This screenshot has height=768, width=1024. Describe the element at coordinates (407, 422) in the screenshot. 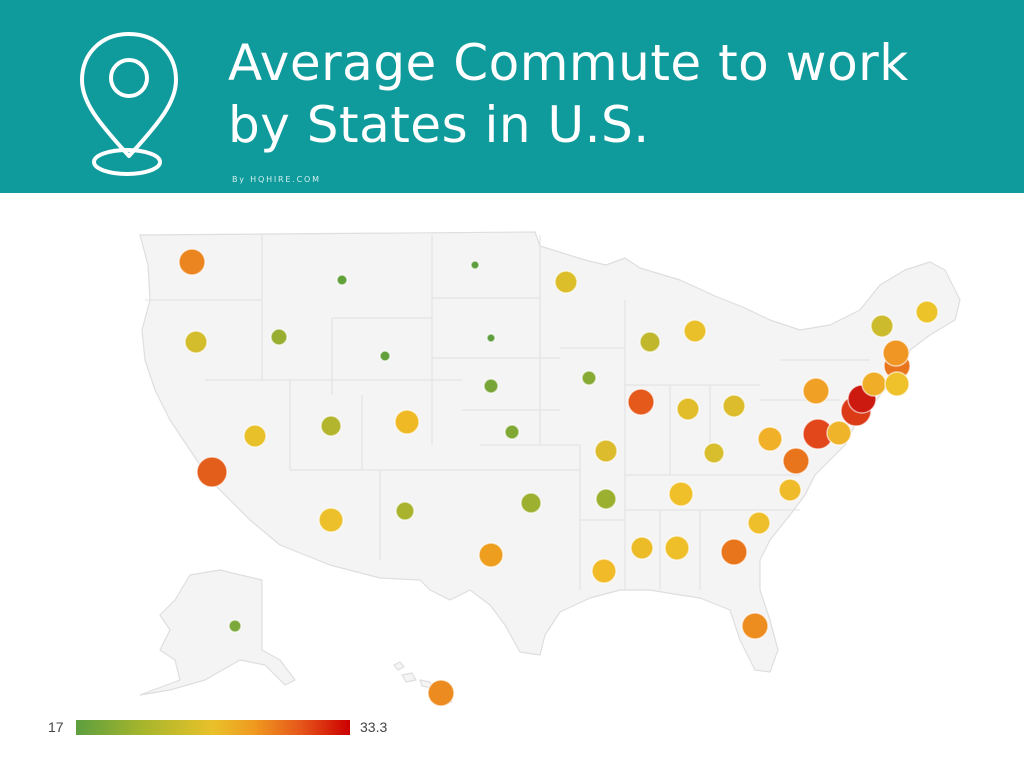

I see `state-bubble-co` at that location.